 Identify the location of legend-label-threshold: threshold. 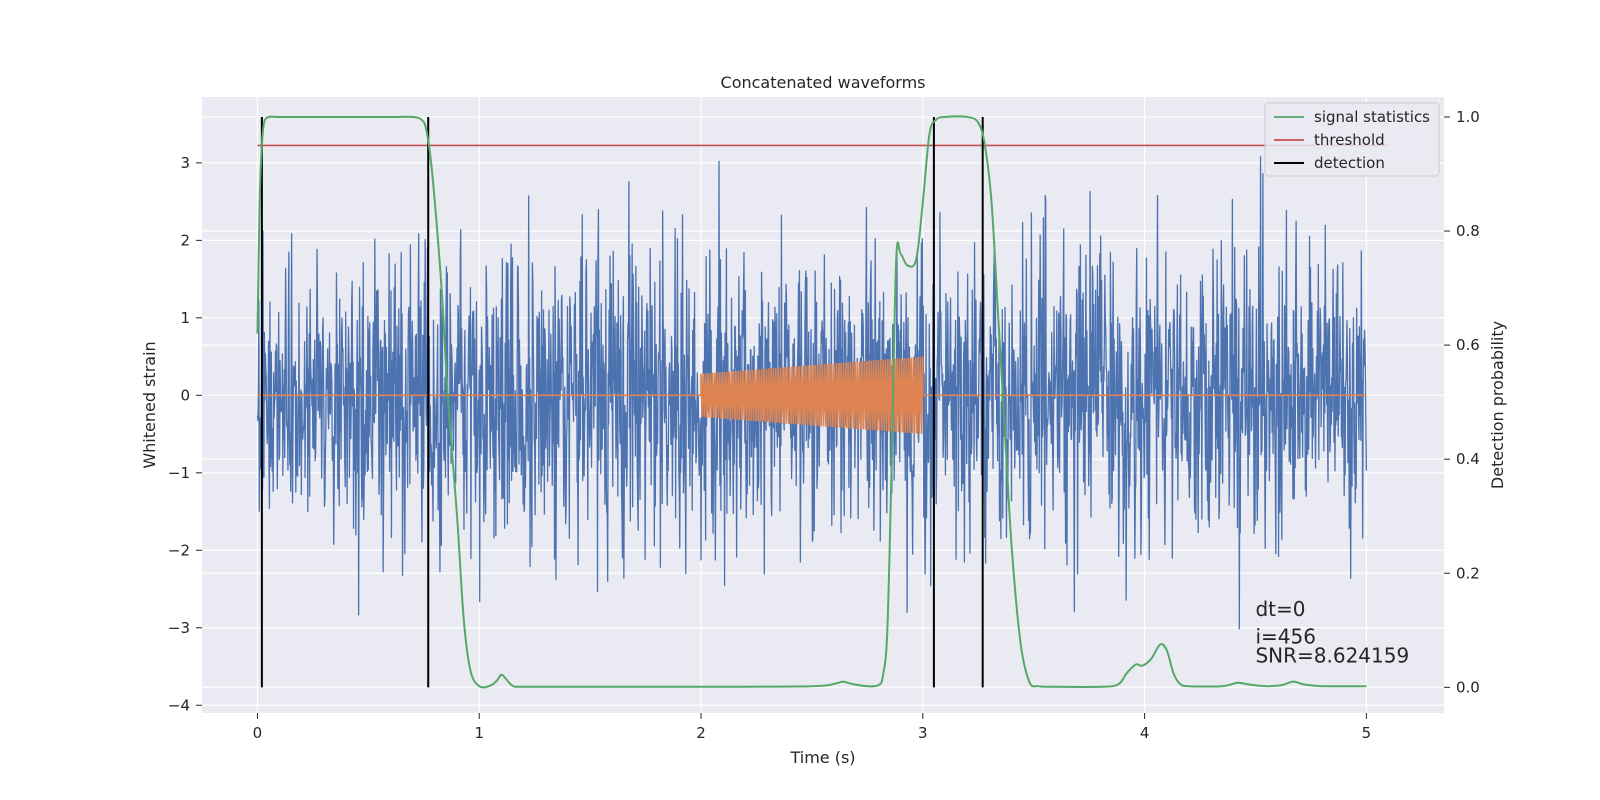
(1349, 140).